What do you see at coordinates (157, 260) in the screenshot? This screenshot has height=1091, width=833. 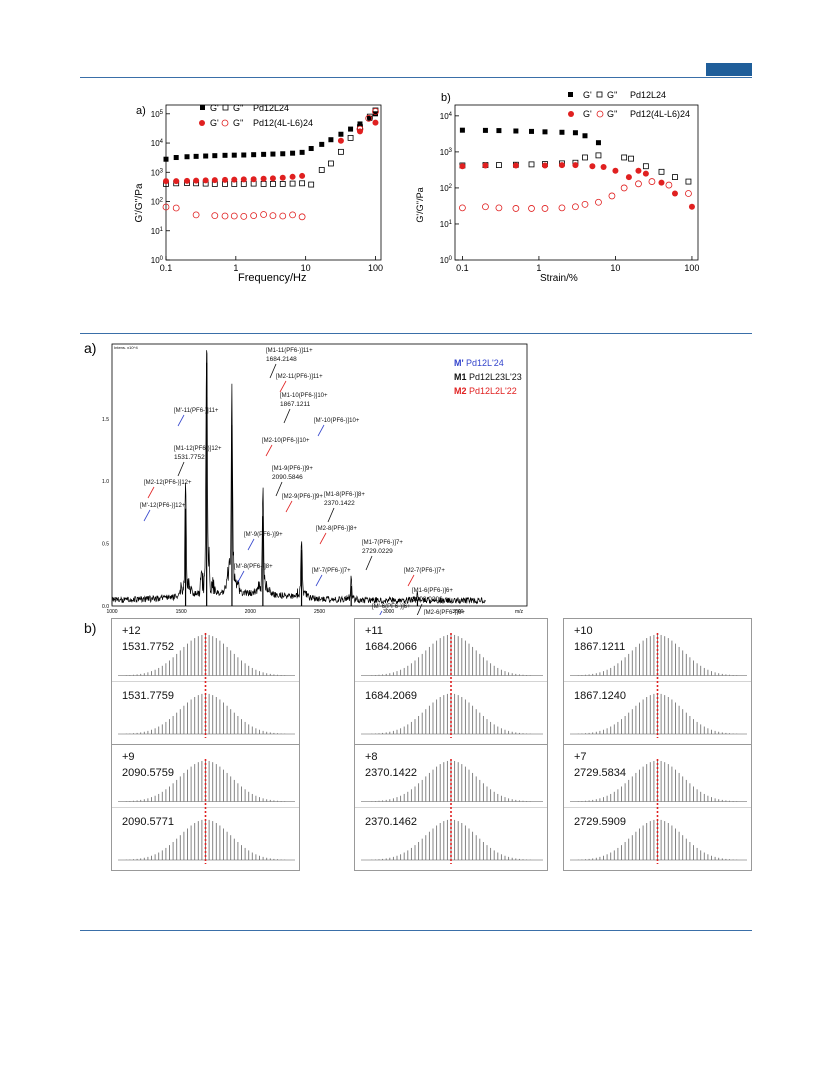 I see `y-tick-label: 100` at bounding box center [157, 260].